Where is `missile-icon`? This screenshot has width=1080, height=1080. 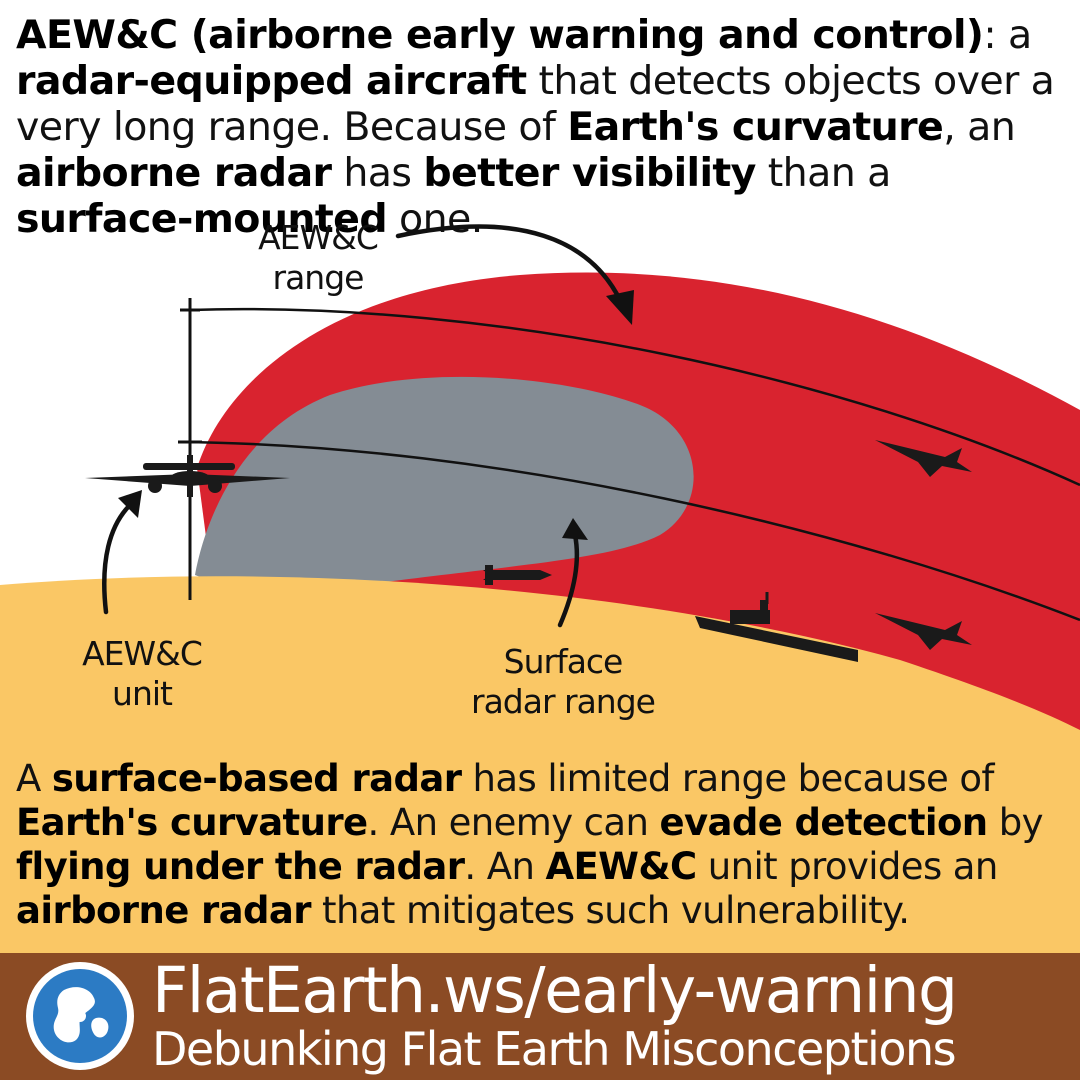
missile-icon is located at coordinates (517, 575).